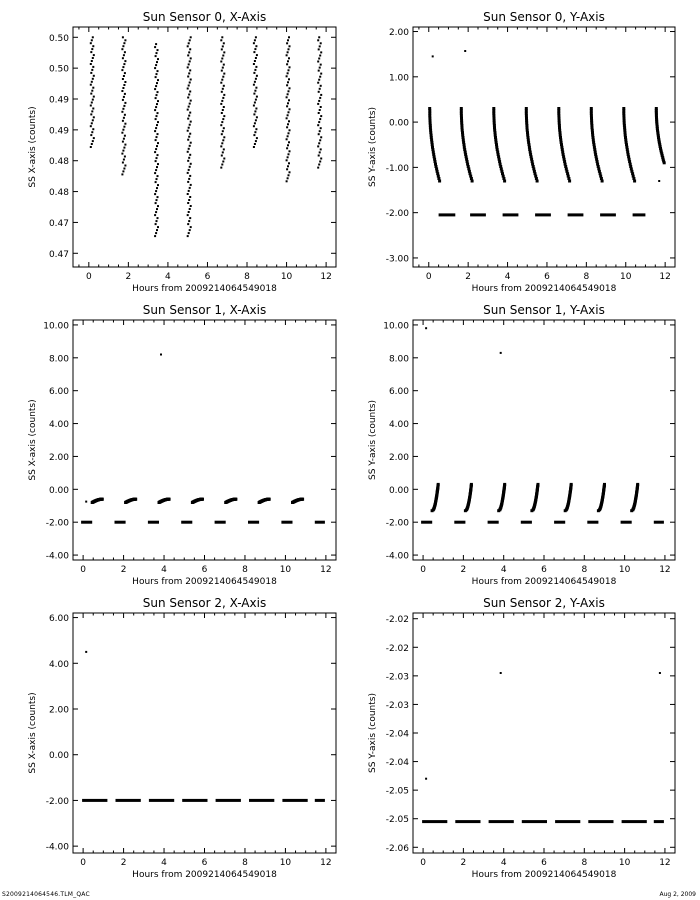  What do you see at coordinates (398, 557) in the screenshot?
I see `y-tick-label: -4.00` at bounding box center [398, 557].